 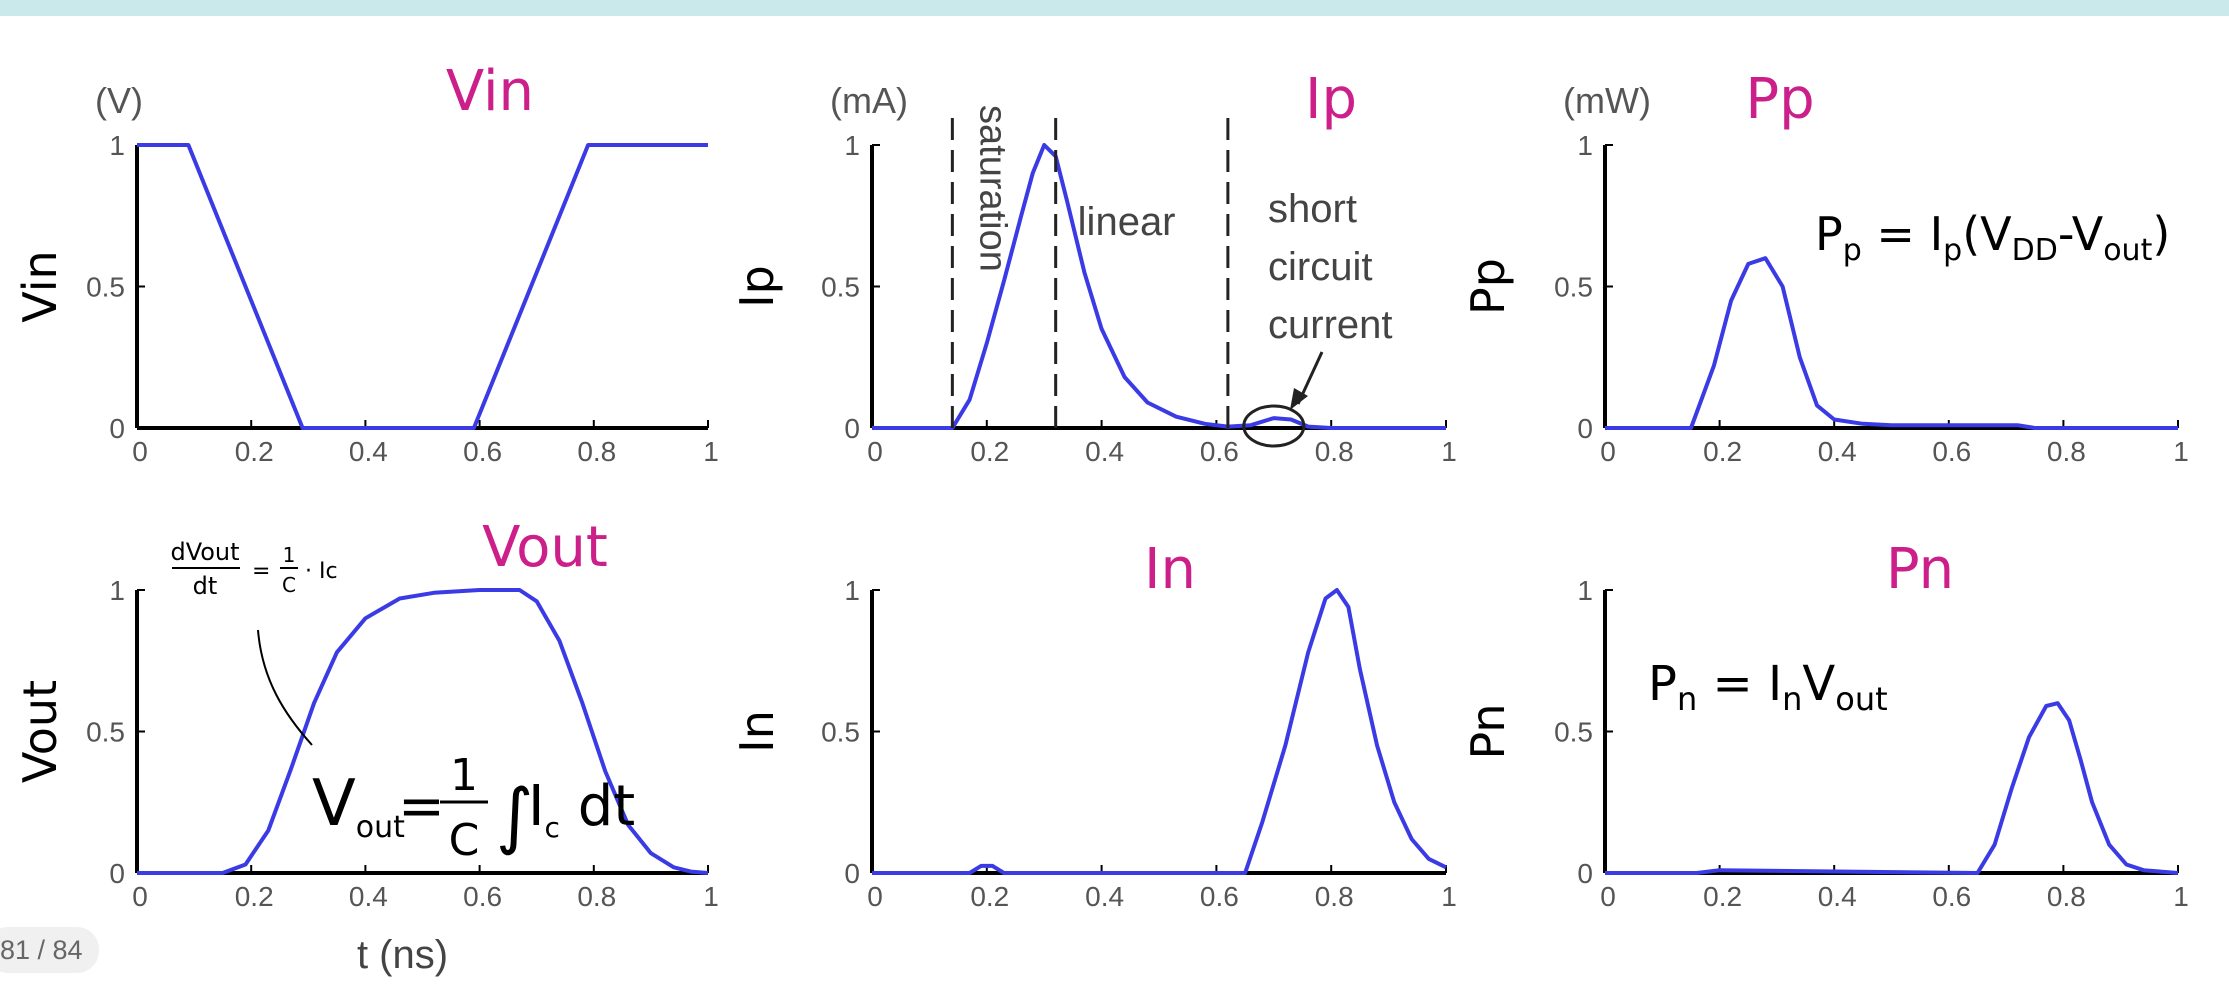 What do you see at coordinates (1607, 100) in the screenshot?
I see `unit-label: (mW)` at bounding box center [1607, 100].